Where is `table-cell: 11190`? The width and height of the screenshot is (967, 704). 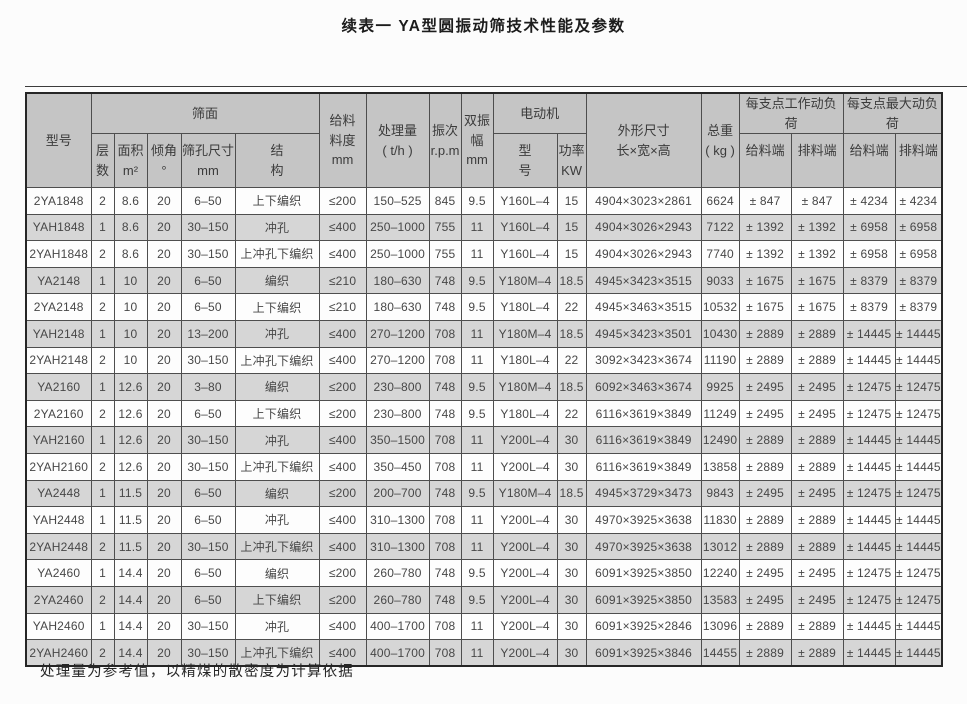 table-cell: 11190 is located at coordinates (720, 360).